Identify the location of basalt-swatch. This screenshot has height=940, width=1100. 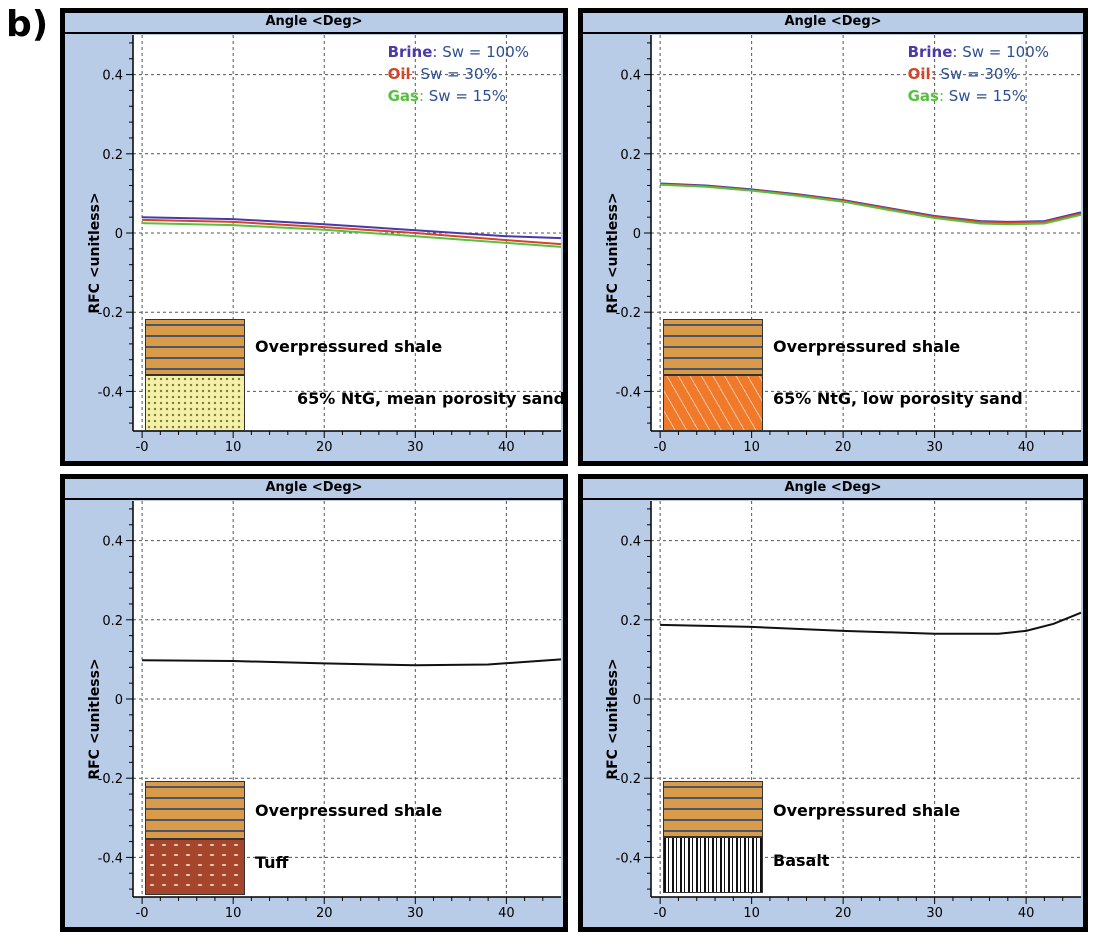
(713, 865).